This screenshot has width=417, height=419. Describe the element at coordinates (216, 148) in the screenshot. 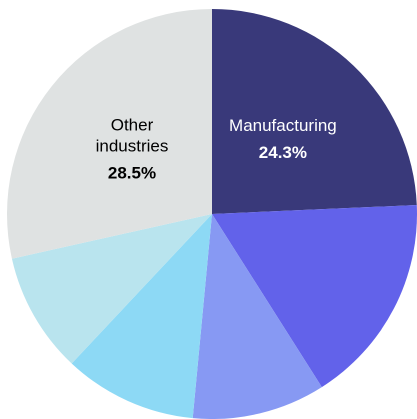

I see `pie-labels: Manufacturing 24.3% Other industries 28.5%` at that location.